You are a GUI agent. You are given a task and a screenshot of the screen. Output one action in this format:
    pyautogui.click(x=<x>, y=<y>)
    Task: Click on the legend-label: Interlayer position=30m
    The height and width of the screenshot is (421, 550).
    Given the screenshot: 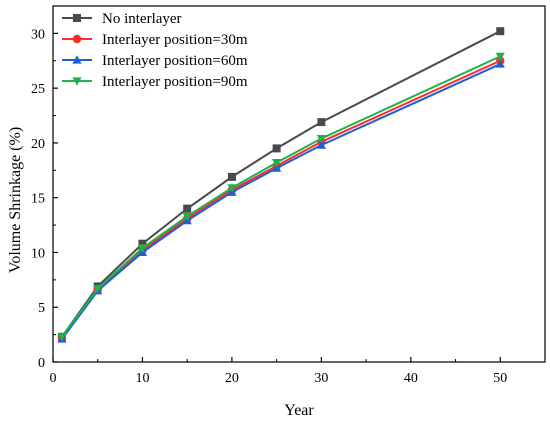 What is the action you would take?
    pyautogui.click(x=175, y=40)
    